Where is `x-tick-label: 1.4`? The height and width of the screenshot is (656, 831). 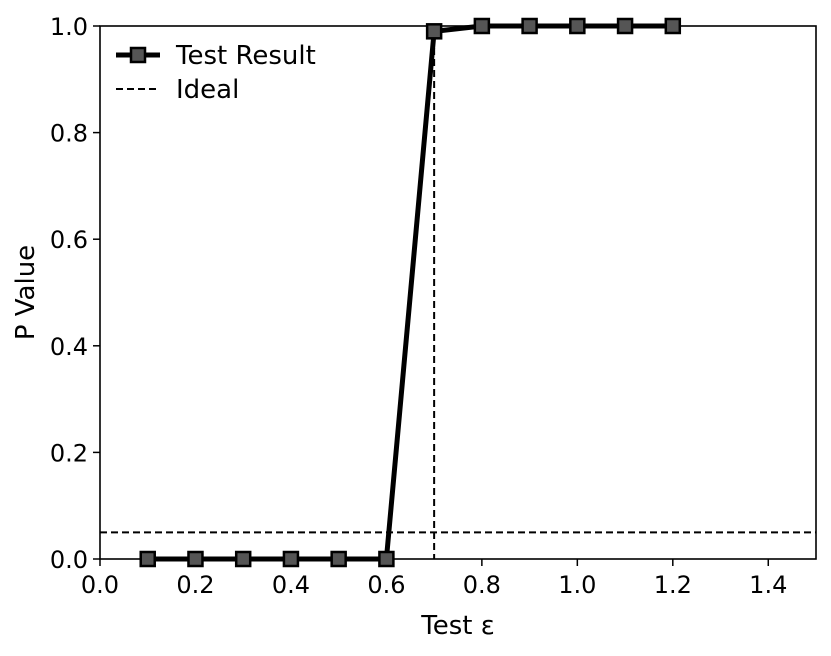 x-tick-label: 1.4 is located at coordinates (768, 585).